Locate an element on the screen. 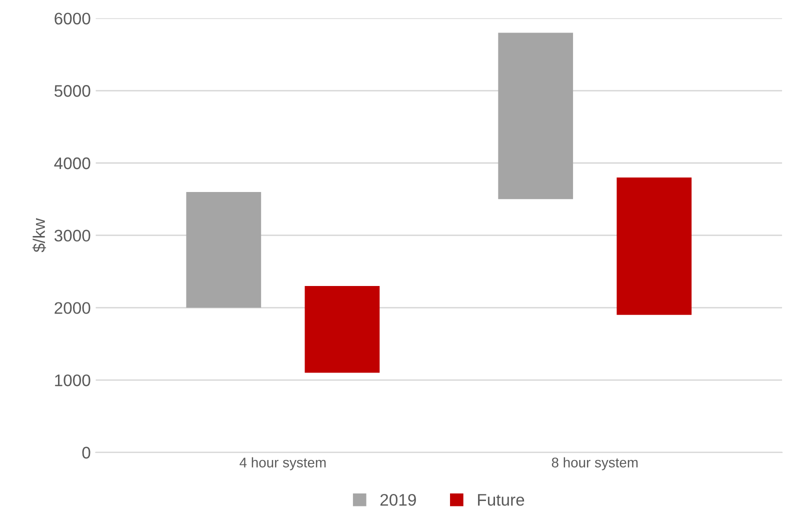 The height and width of the screenshot is (523, 798). y-tick-label: 6000 is located at coordinates (72, 18).